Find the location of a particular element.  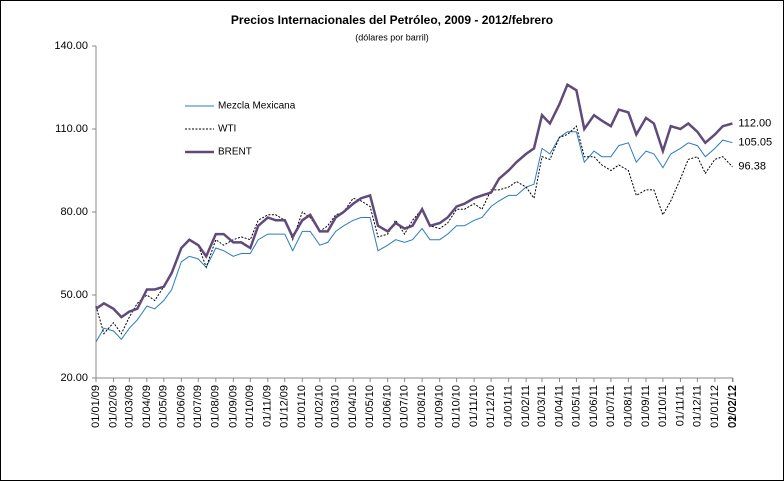

x-tick-label: 01/07/10 is located at coordinates (405, 406).